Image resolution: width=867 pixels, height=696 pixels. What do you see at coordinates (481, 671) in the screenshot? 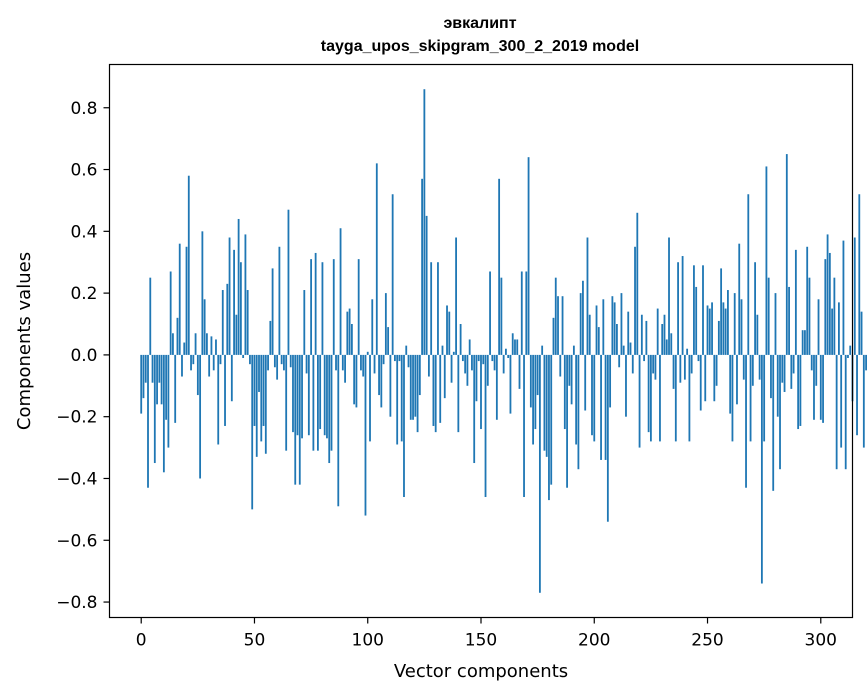
I see `x-axis-label: Vector components` at bounding box center [481, 671].